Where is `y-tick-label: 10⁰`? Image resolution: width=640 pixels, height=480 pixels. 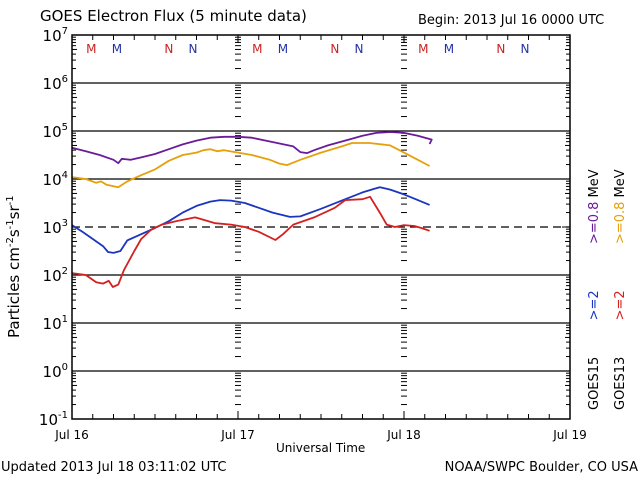 y-tick-label: 10⁰ is located at coordinates (55, 371).